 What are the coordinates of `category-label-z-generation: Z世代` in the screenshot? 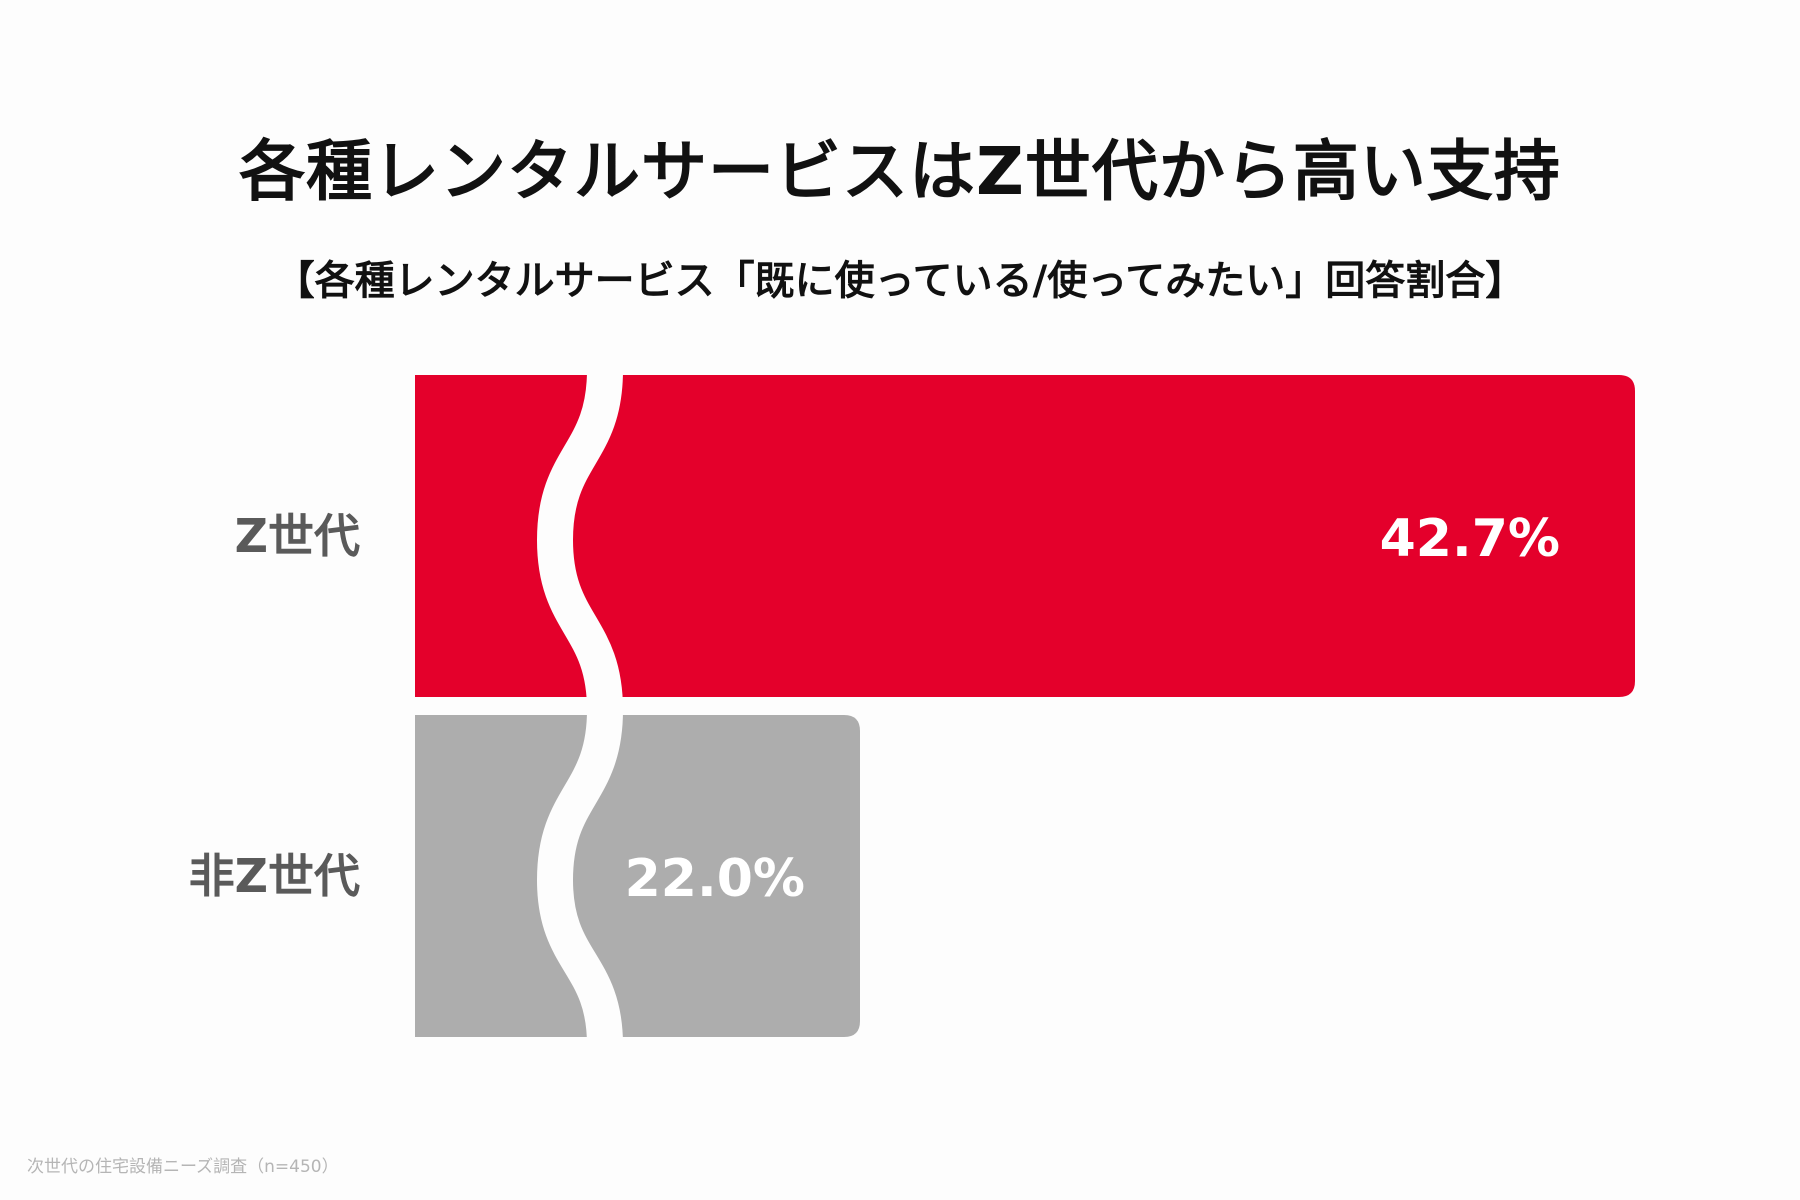 It's located at (297, 536).